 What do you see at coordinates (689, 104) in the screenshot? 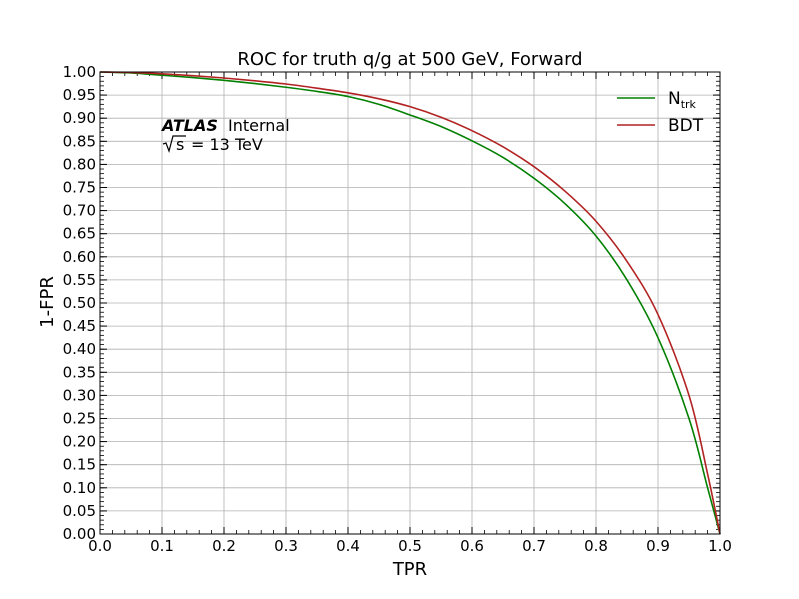
I see `legend-label-subscript: trk` at bounding box center [689, 104].